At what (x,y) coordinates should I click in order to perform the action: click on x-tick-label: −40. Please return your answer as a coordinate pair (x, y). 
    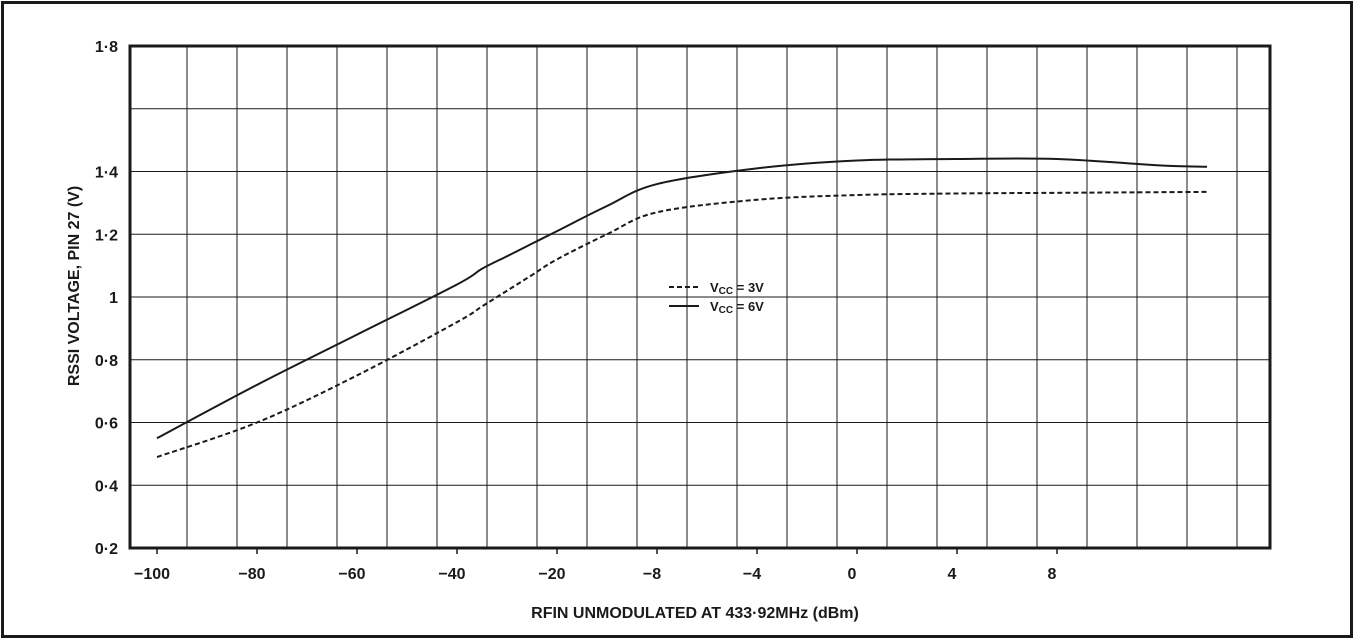
    Looking at the image, I should click on (451, 574).